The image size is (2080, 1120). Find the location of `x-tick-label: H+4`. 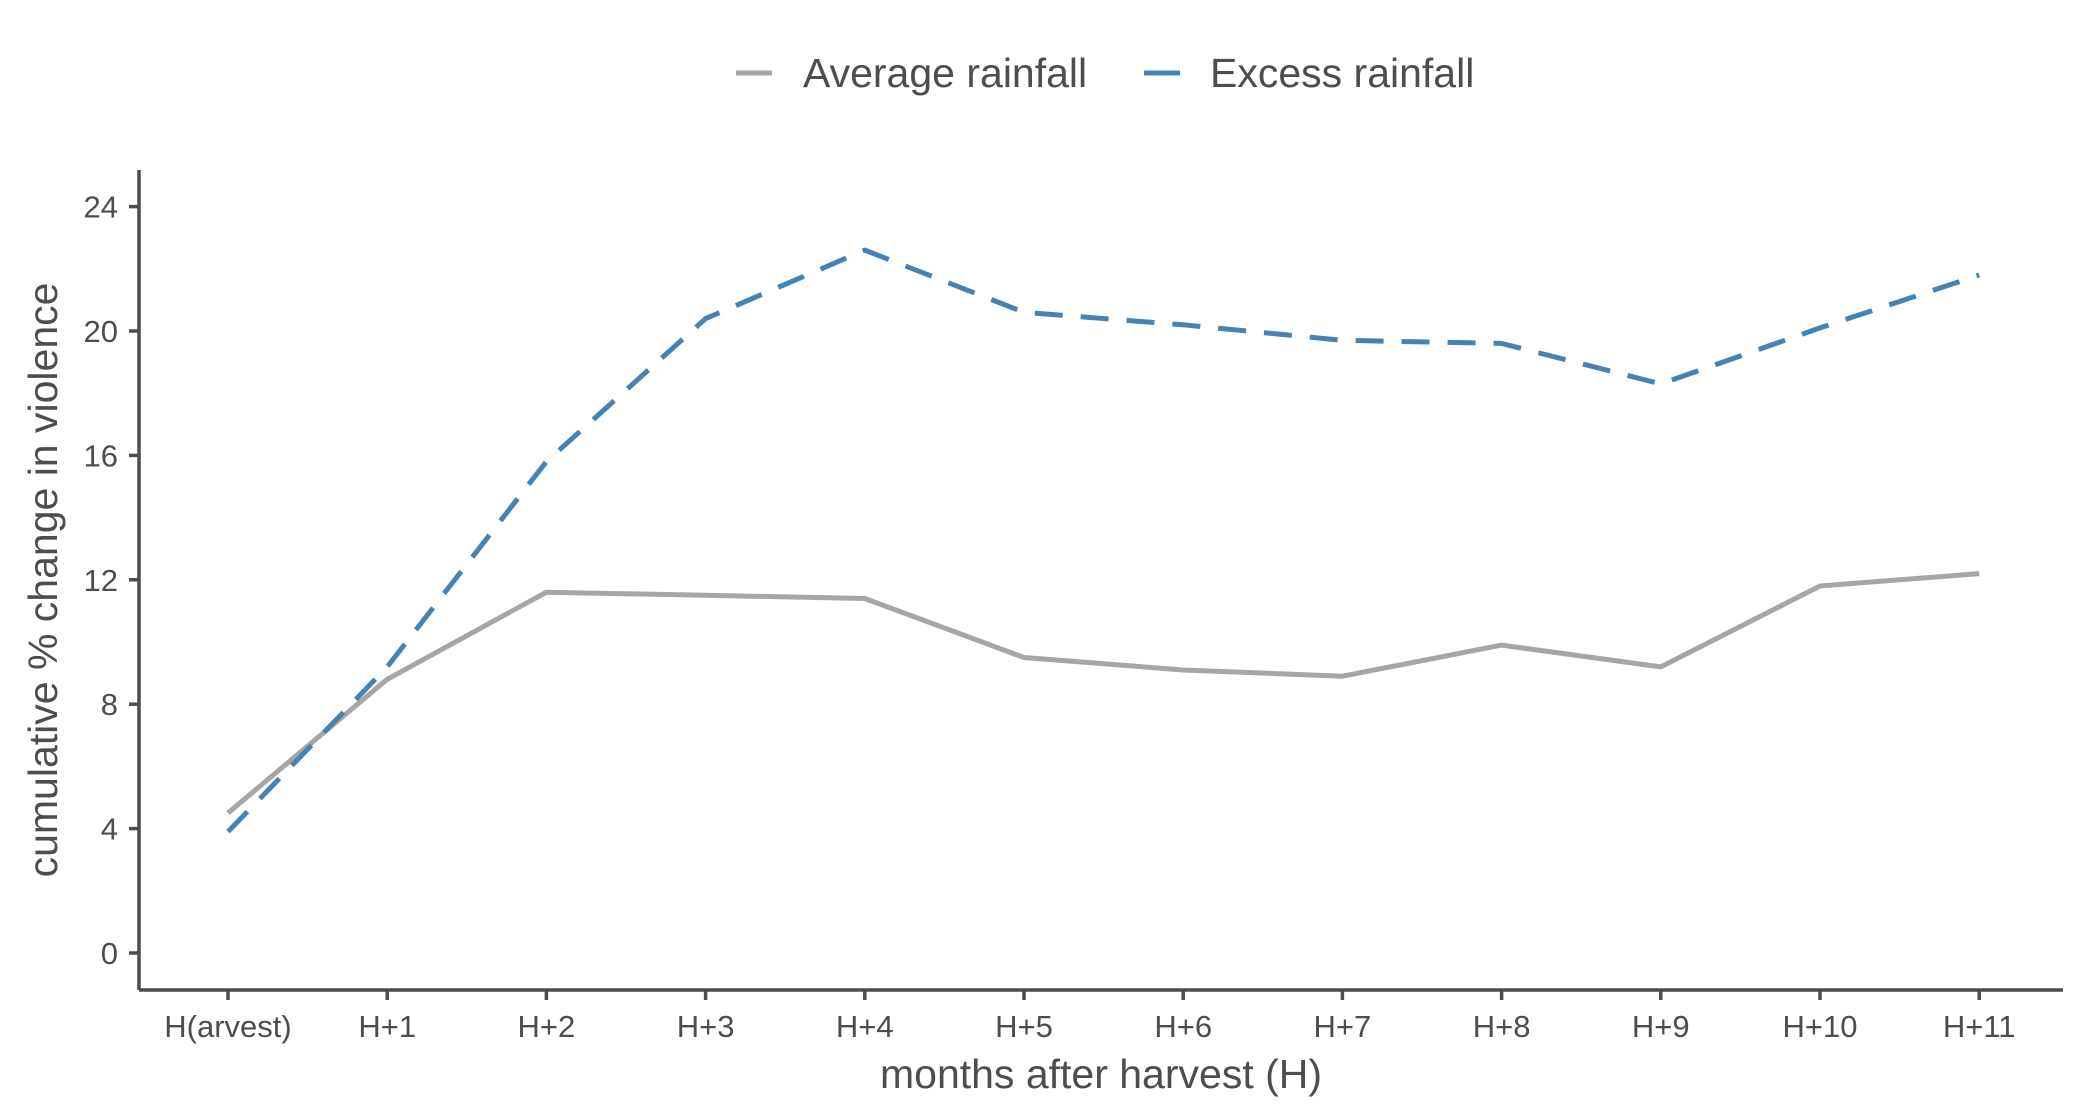

x-tick-label: H+4 is located at coordinates (865, 1026).